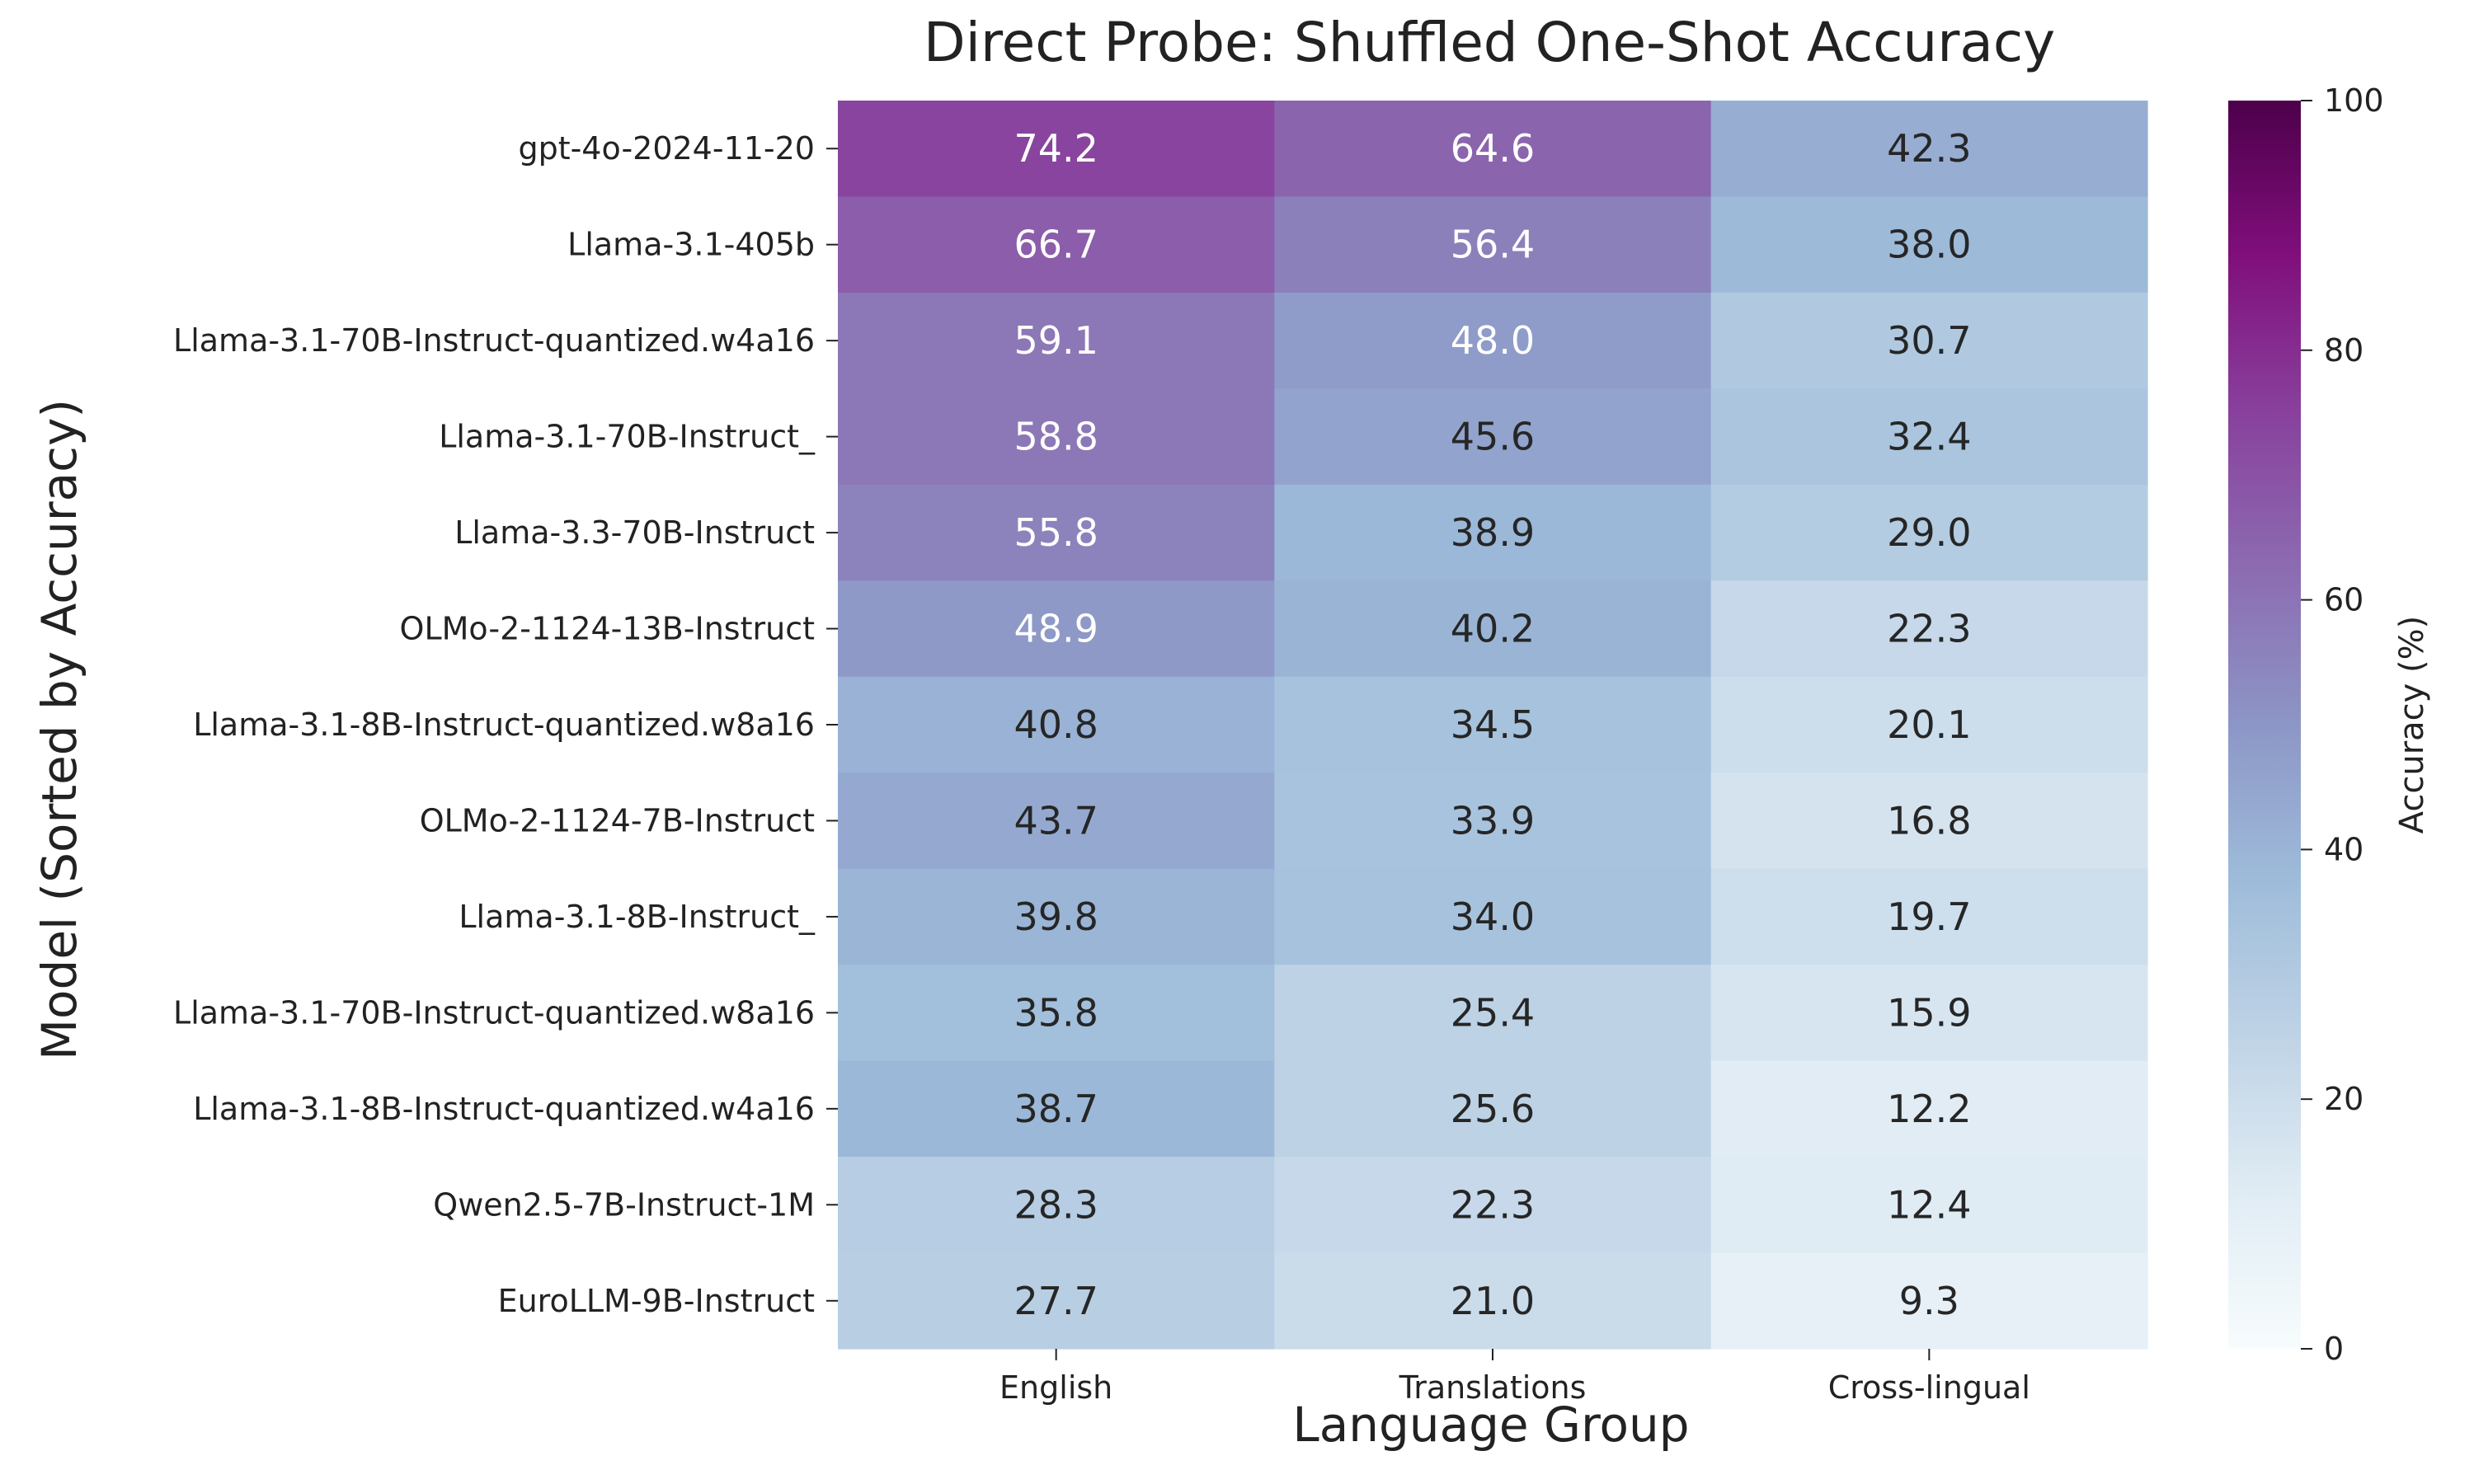 Image resolution: width=2474 pixels, height=1484 pixels. Describe the element at coordinates (494, 340) in the screenshot. I see `y-tick-label: Llama-3.1-70B-Instruct-quantized.w4a16` at that location.